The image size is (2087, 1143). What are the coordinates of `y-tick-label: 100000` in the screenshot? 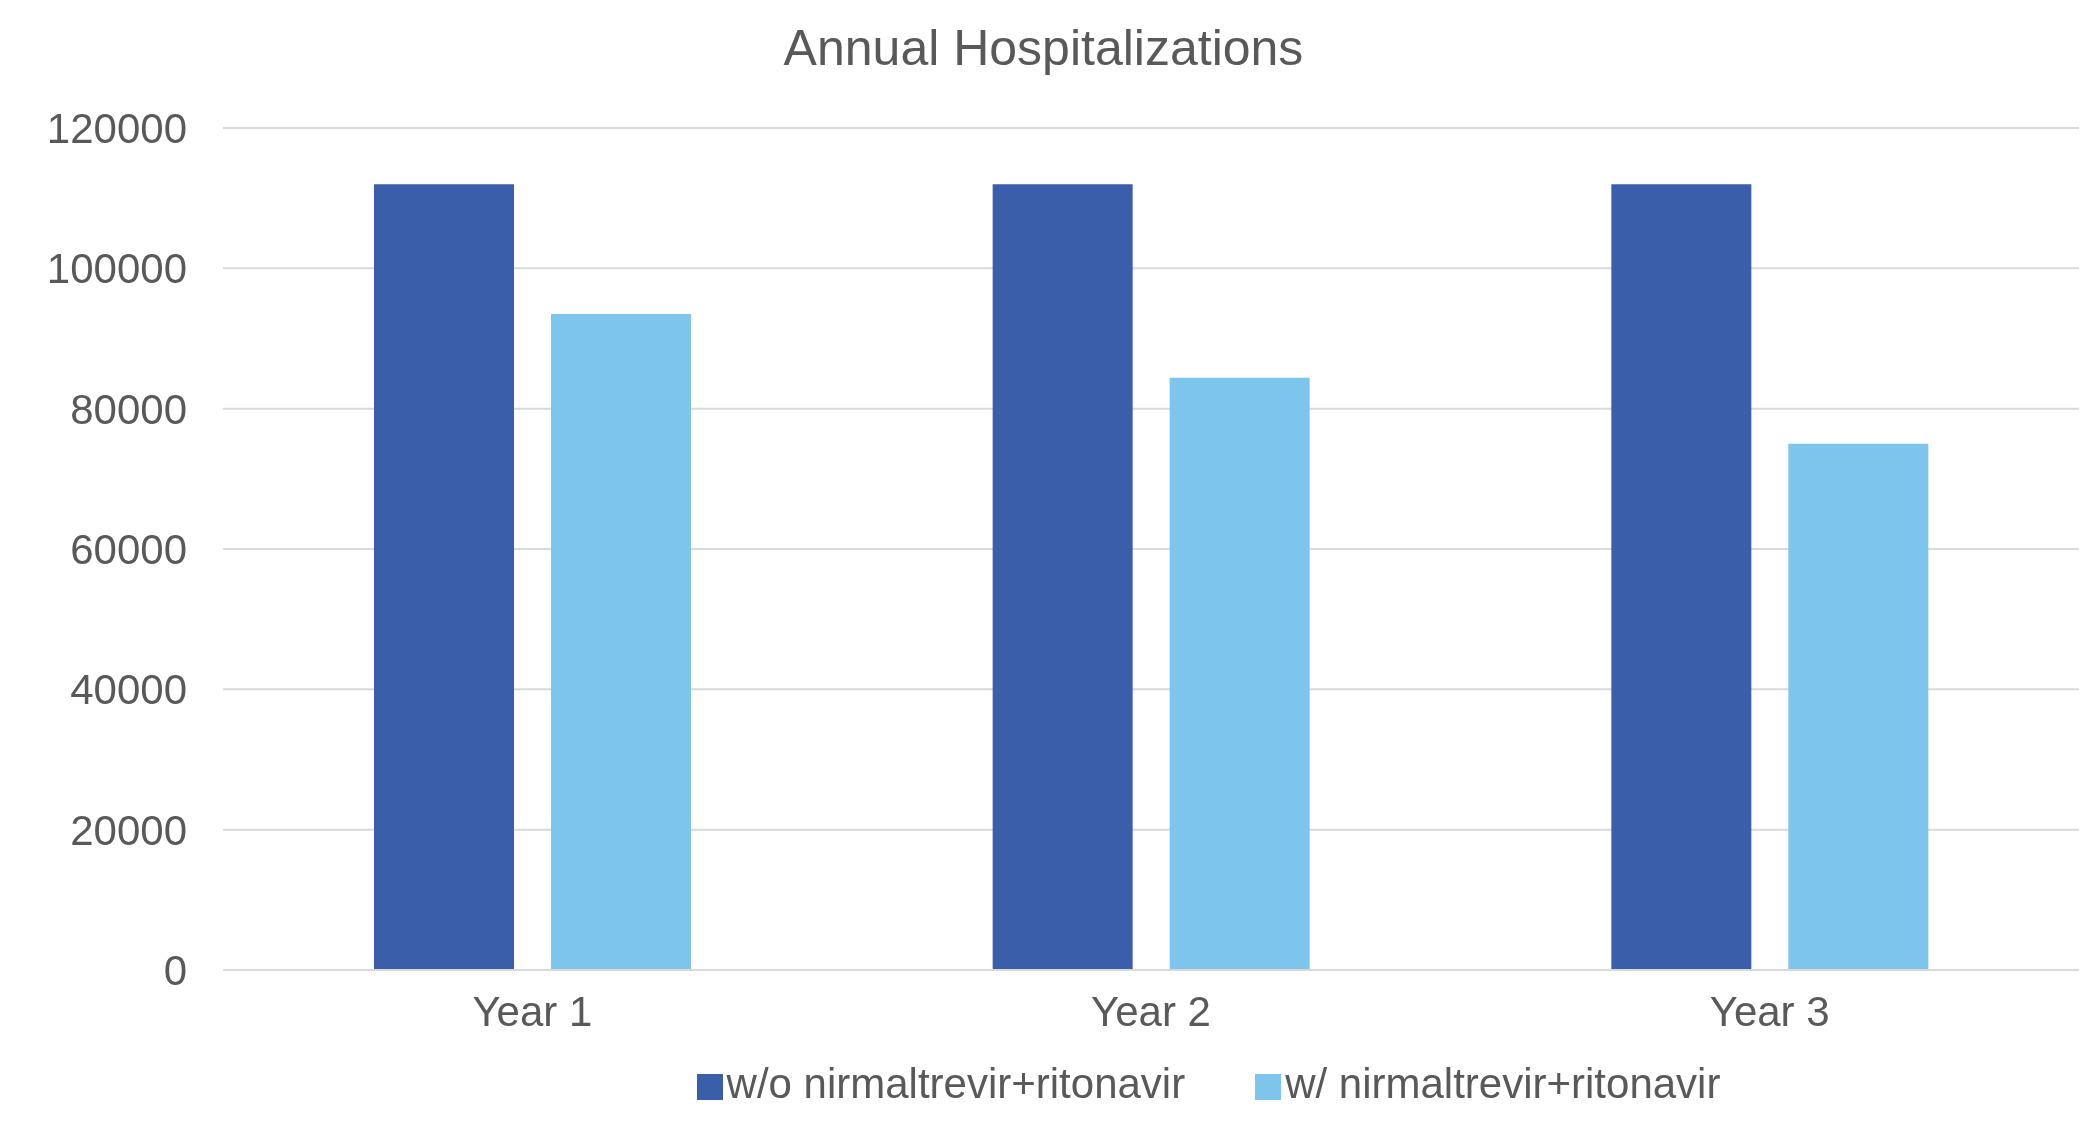 It's located at (116, 269).